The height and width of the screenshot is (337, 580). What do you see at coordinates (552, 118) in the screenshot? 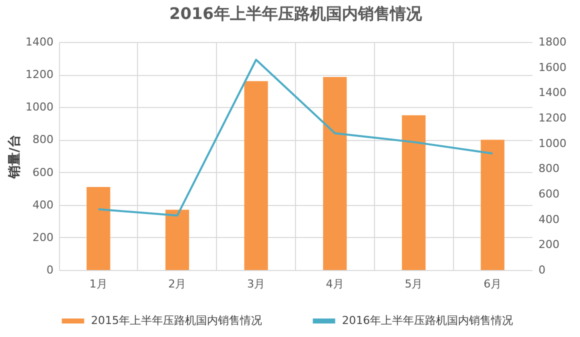
I see `y2-tick-label: 1200` at bounding box center [552, 118].